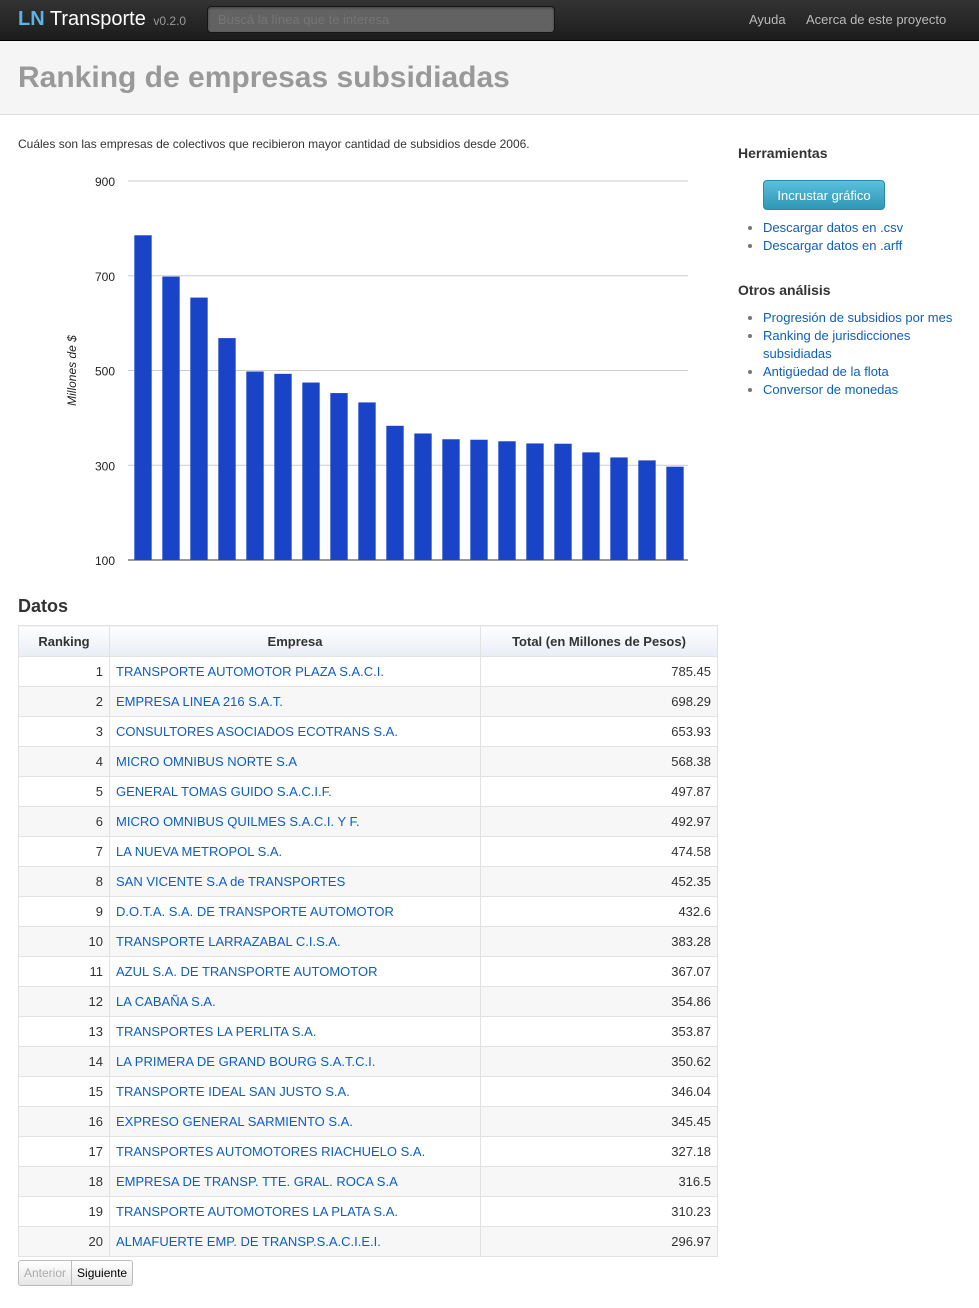 Image resolution: width=979 pixels, height=1308 pixels. What do you see at coordinates (31, 19) in the screenshot?
I see `brand-ln: LN` at bounding box center [31, 19].